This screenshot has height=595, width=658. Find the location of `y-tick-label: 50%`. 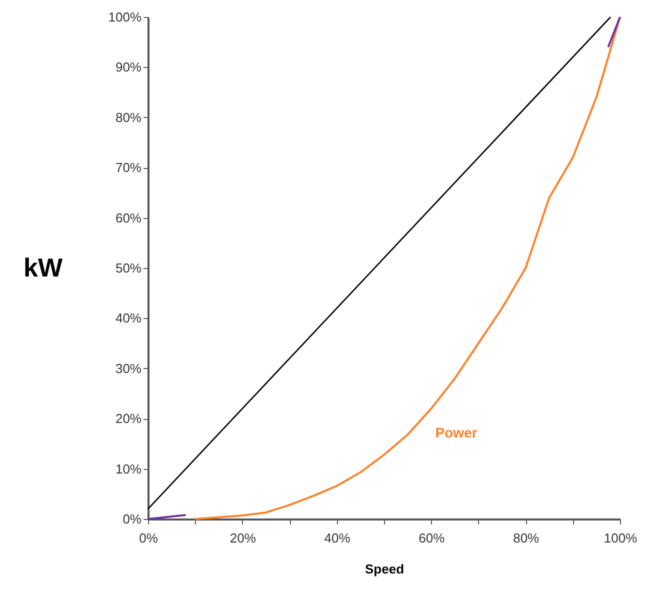

y-tick-label: 50% is located at coordinates (128, 268).